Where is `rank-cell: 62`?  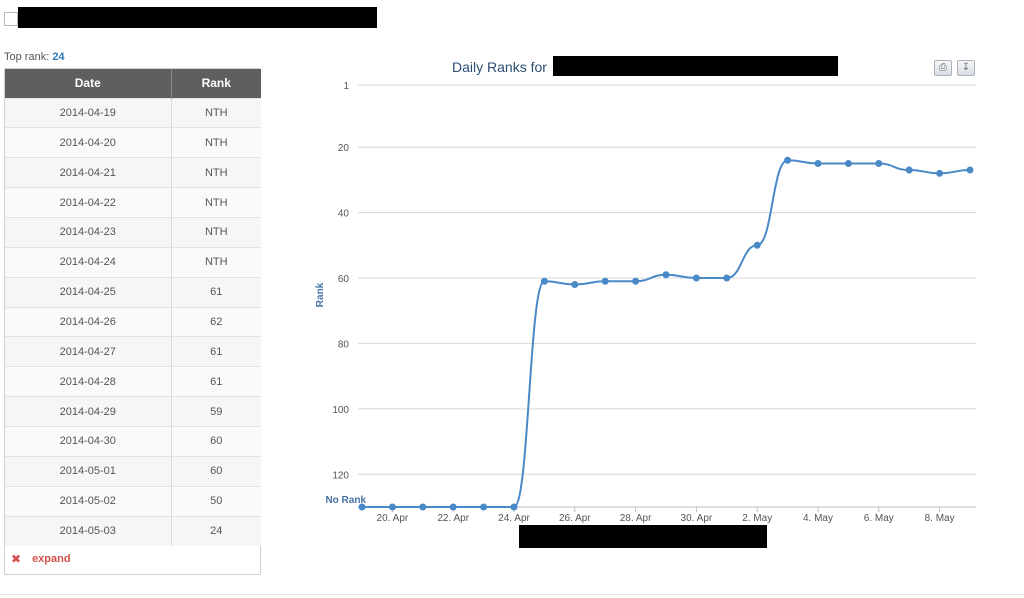
rank-cell: 62 is located at coordinates (216, 321).